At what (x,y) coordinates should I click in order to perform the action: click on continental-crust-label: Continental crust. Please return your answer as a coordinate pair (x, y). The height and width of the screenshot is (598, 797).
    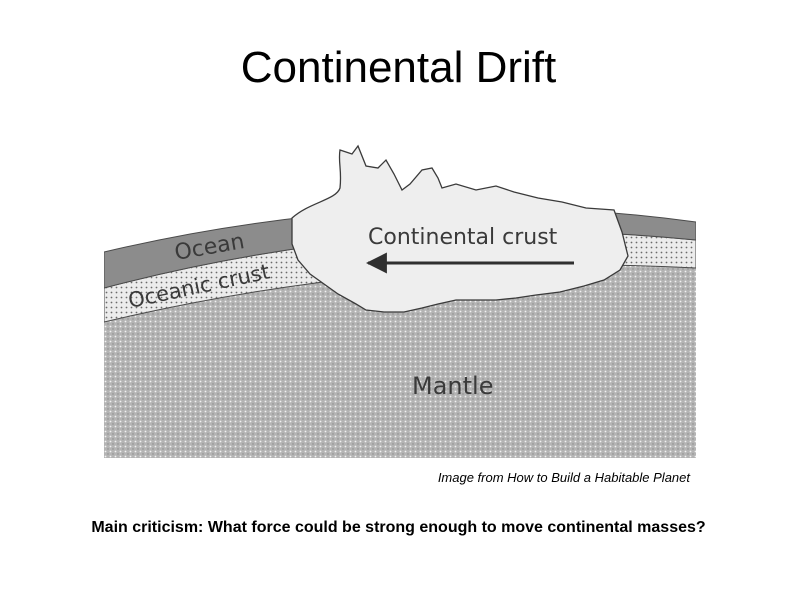
    Looking at the image, I should click on (463, 237).